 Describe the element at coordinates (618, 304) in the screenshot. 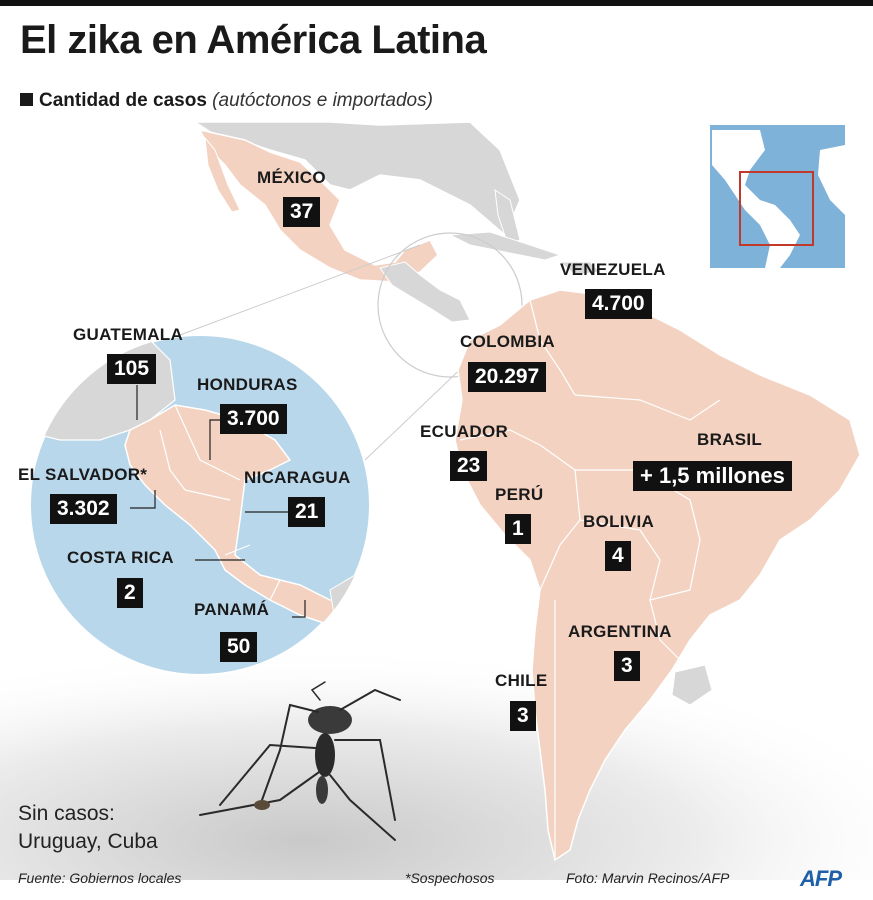

I see `cases-venezuela: 4.700` at that location.